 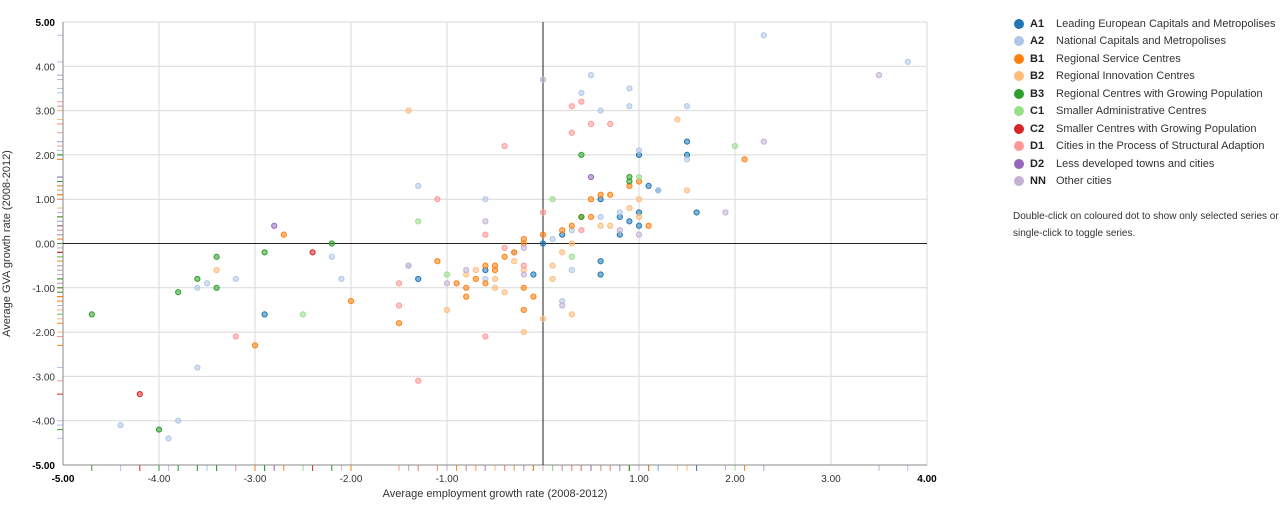 I want to click on legend-item-a2: A2 National Capitals and Metropolises, so click(x=1147, y=42).